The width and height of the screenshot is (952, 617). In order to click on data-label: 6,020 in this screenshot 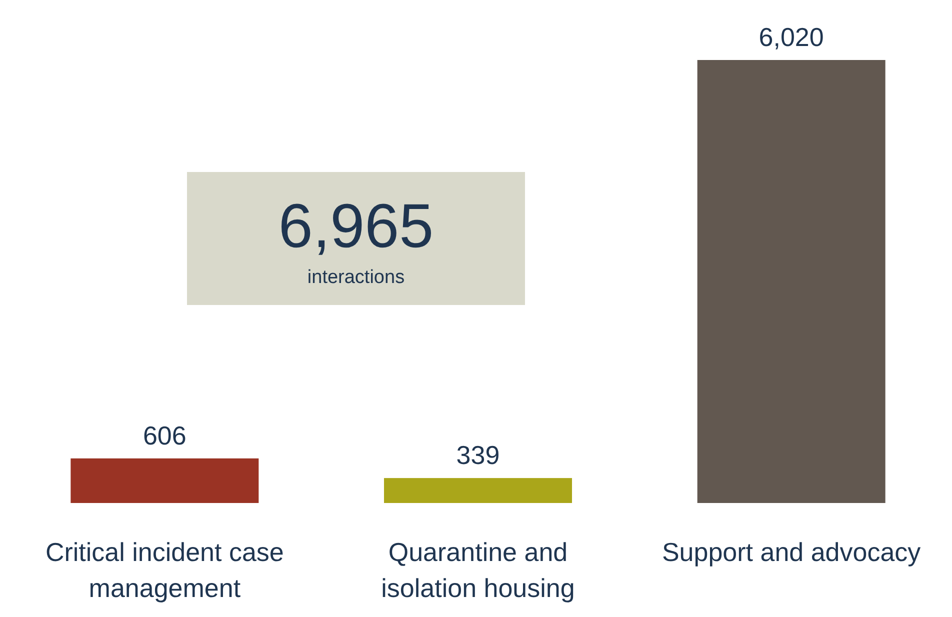, I will do `click(791, 37)`.